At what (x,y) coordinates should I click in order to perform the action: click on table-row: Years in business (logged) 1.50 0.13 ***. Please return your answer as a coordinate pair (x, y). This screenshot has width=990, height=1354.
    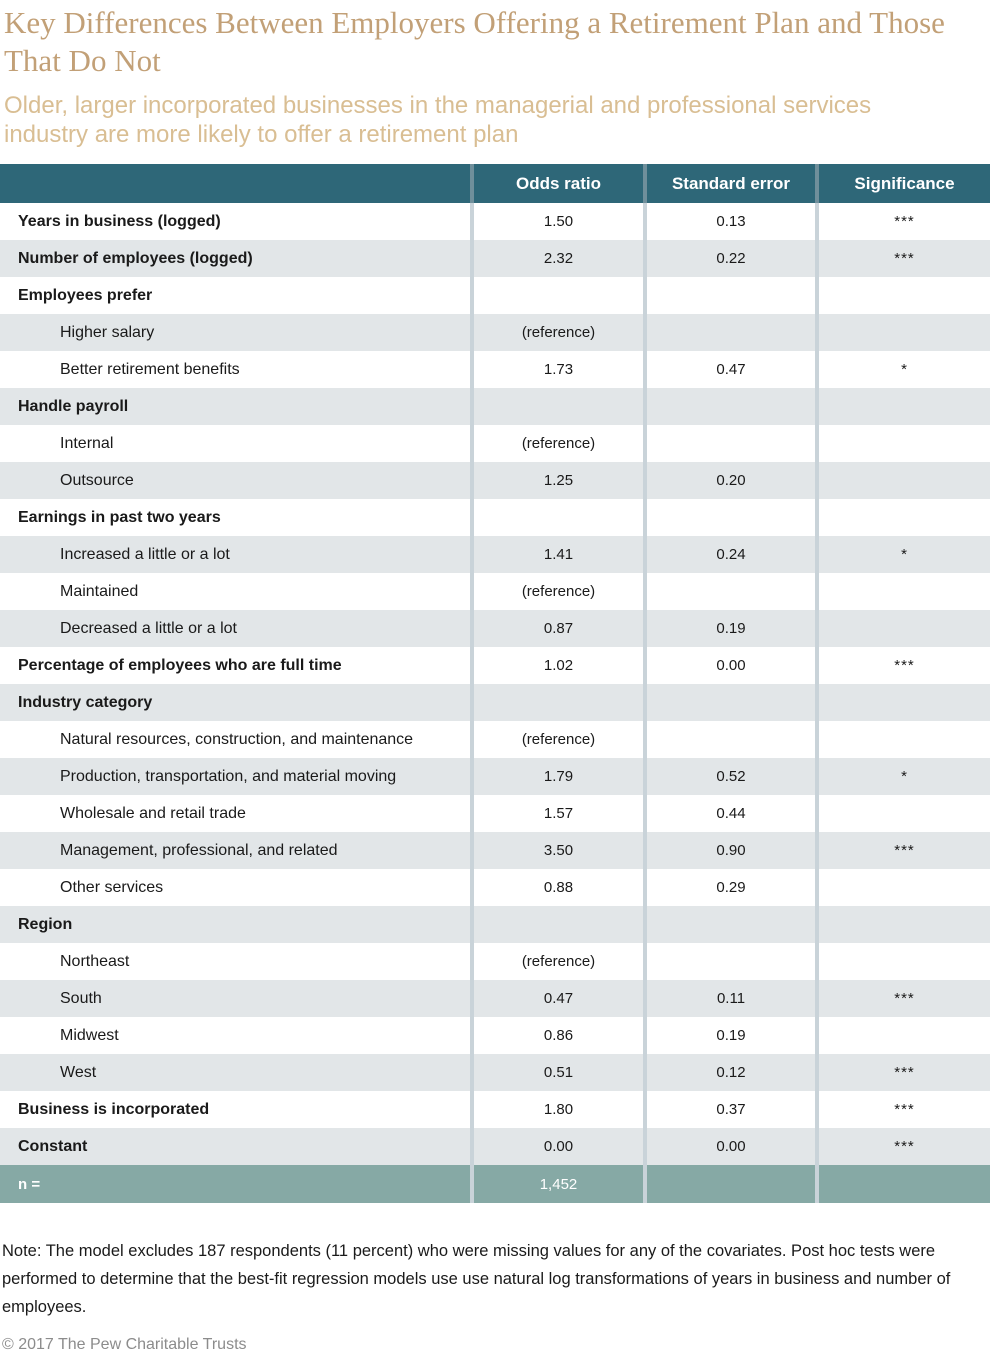
    Looking at the image, I should click on (495, 221).